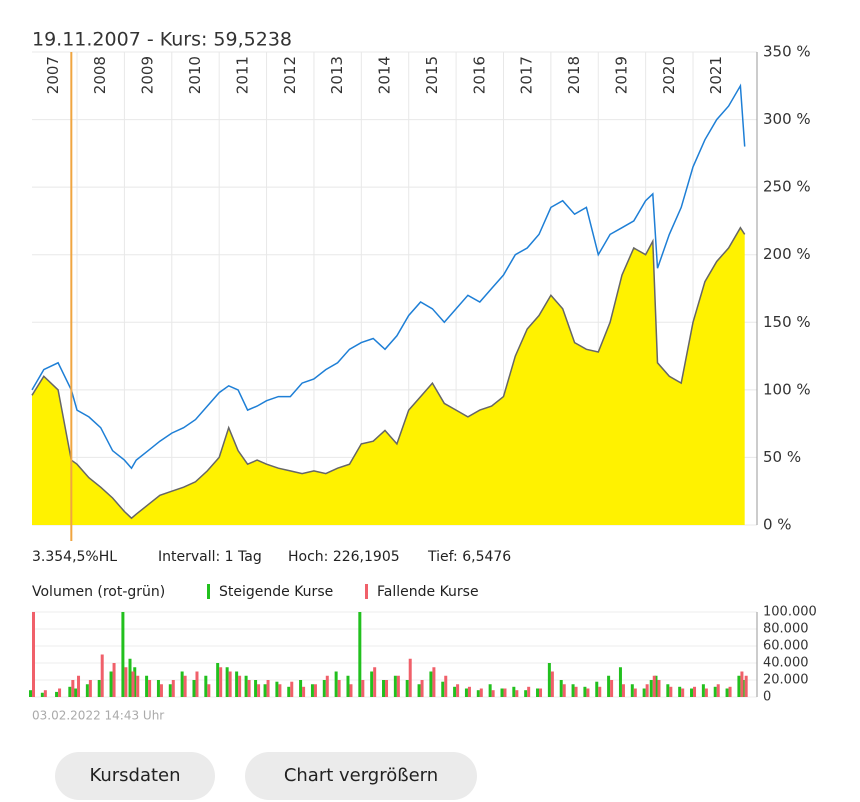 The width and height of the screenshot is (860, 802). What do you see at coordinates (53, 75) in the screenshot?
I see `x-tick-label: 2007` at bounding box center [53, 75].